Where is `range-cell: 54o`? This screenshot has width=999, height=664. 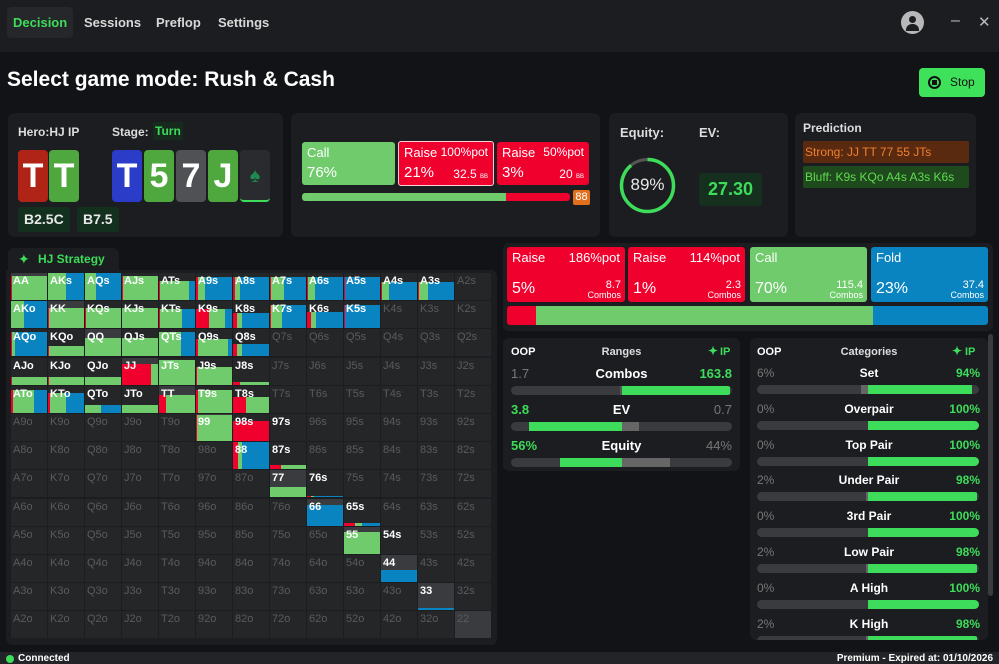
range-cell: 54o is located at coordinates (362, 568).